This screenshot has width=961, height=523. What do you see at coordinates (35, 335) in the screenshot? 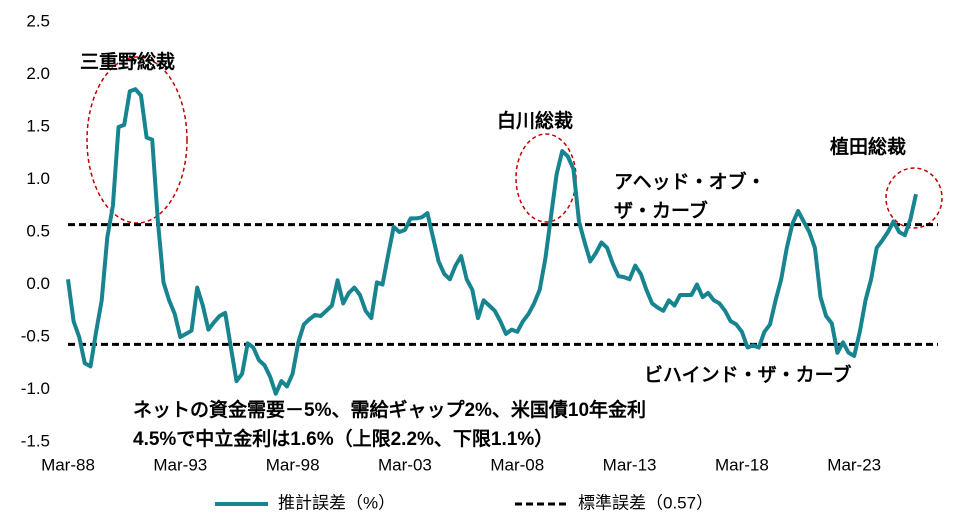
I see `y-tick-label: -0.5` at bounding box center [35, 335].